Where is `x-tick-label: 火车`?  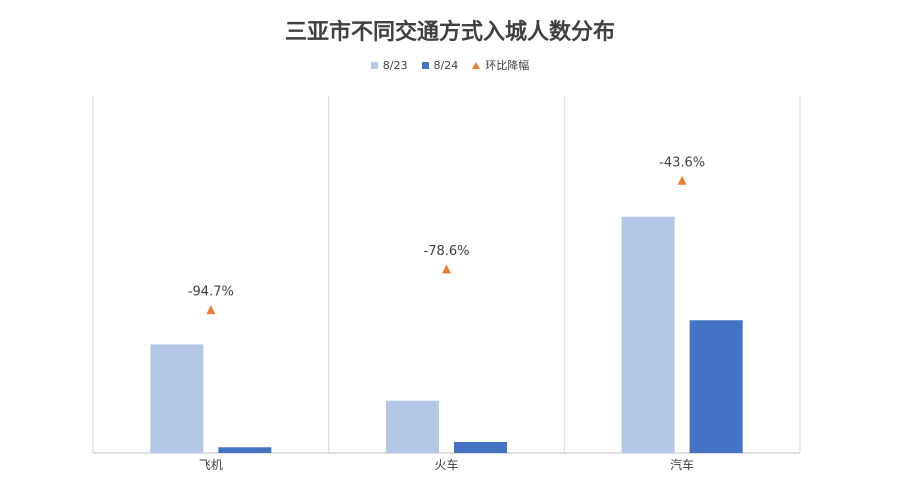 x-tick-label: 火车 is located at coordinates (446, 464).